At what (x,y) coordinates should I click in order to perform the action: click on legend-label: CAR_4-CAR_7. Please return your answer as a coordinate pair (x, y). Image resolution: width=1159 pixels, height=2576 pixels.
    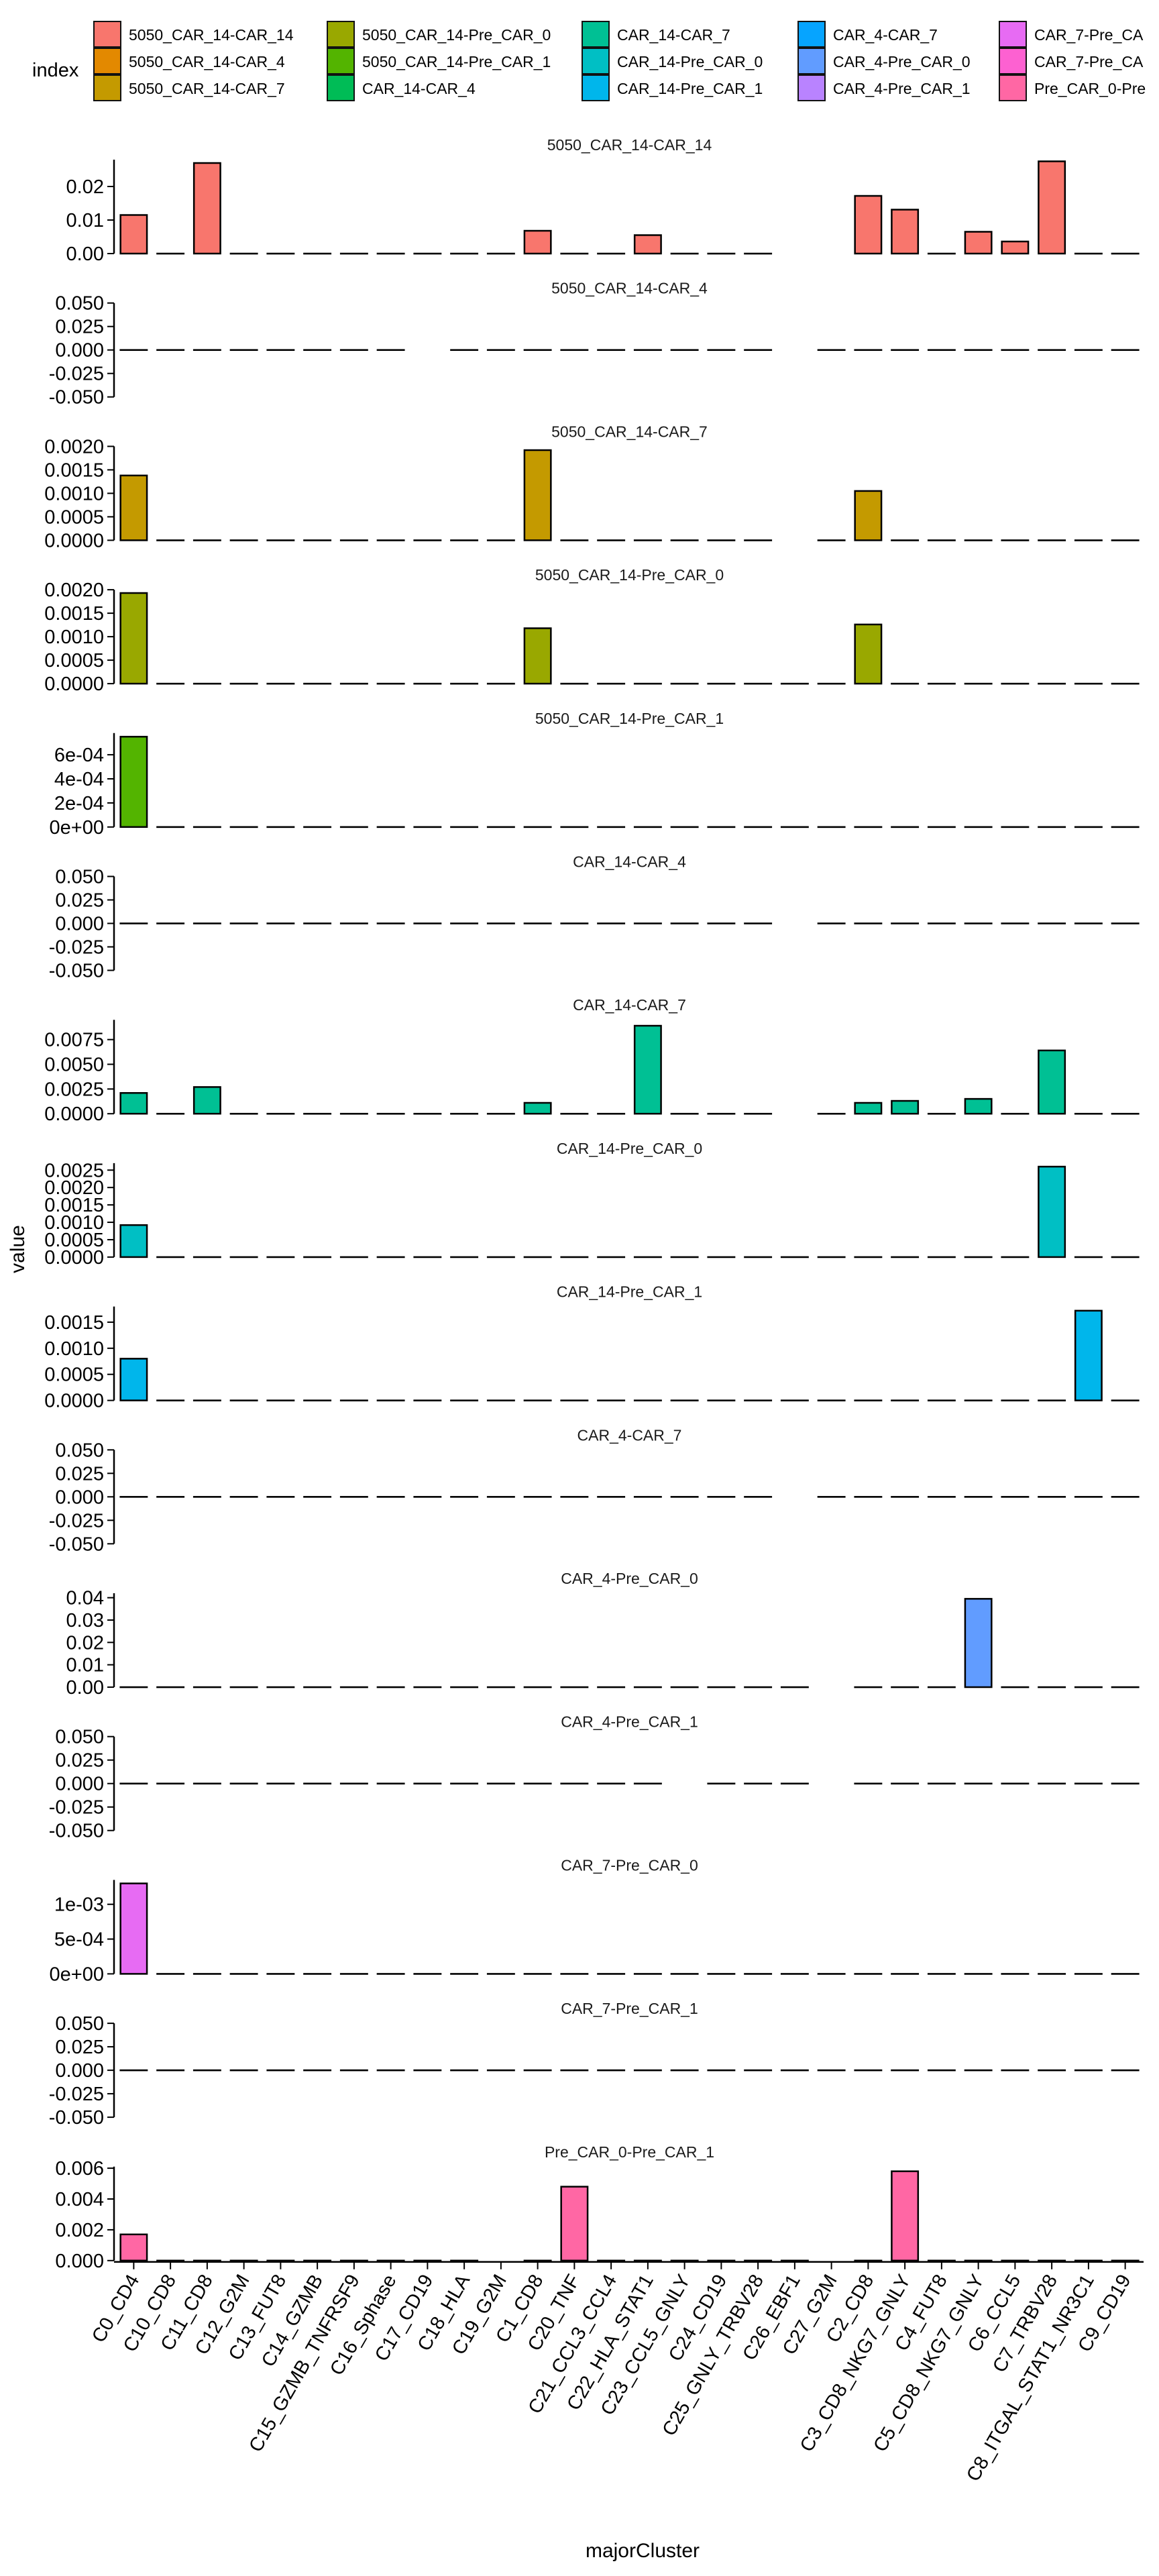
    Looking at the image, I should click on (885, 35).